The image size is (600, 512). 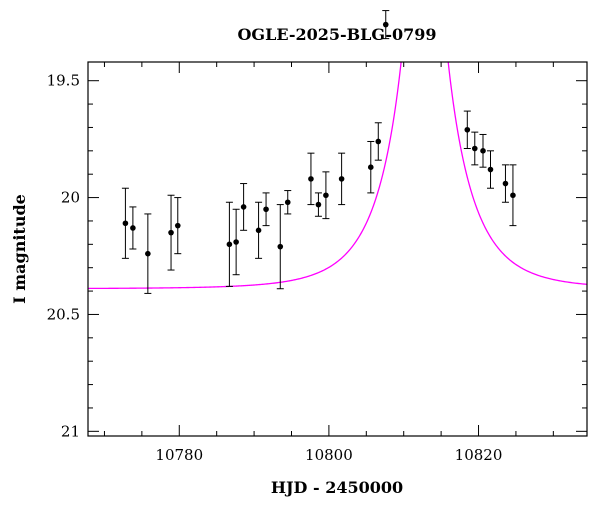 I want to click on x-tick-label: 10820, so click(x=479, y=455).